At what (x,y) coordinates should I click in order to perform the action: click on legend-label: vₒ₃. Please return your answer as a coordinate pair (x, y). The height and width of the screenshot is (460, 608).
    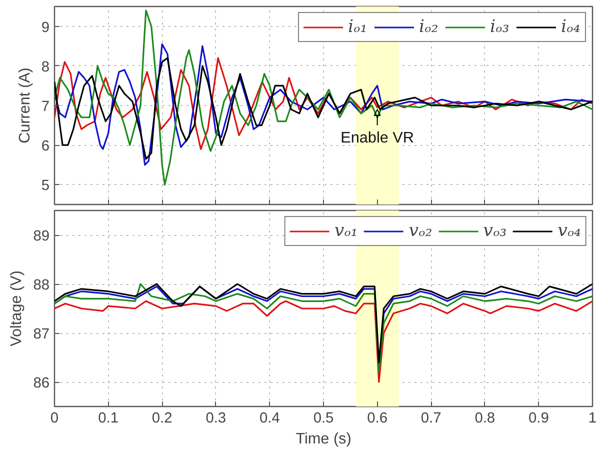
    Looking at the image, I should click on (495, 231).